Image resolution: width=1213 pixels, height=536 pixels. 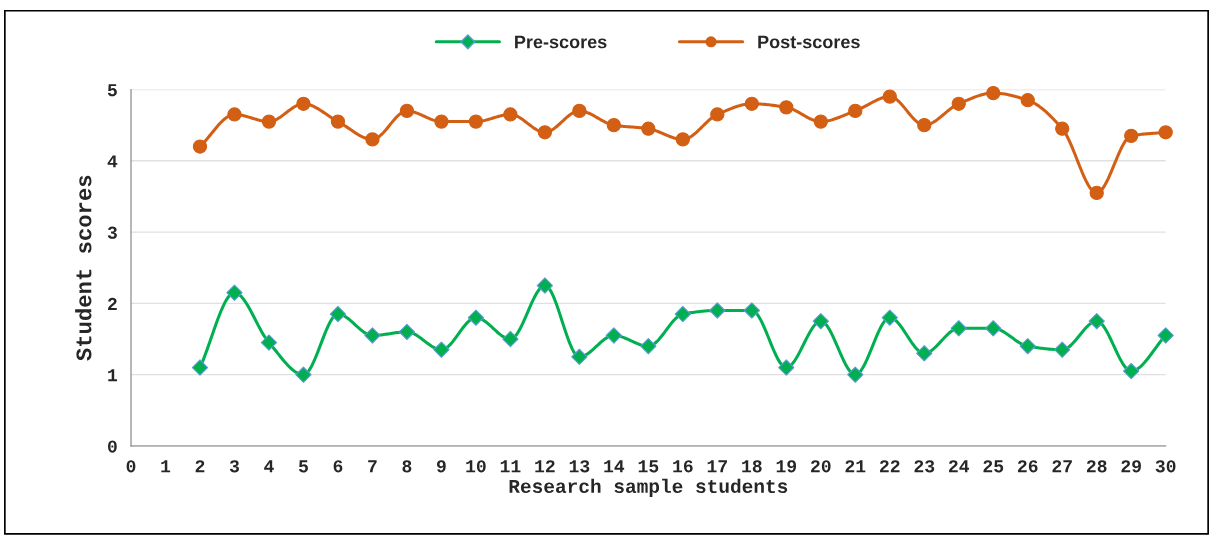 I want to click on x-tick-label: 15, so click(x=648, y=466).